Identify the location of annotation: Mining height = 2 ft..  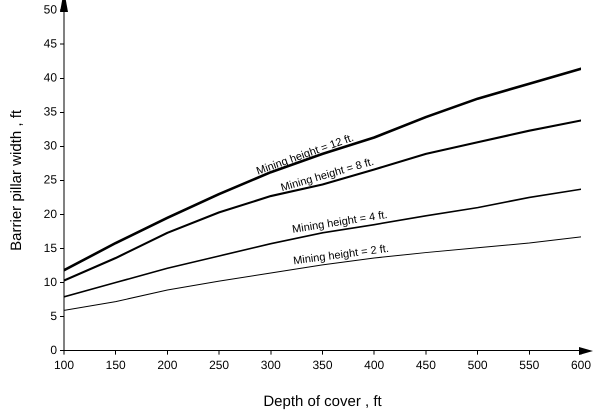
(341, 255).